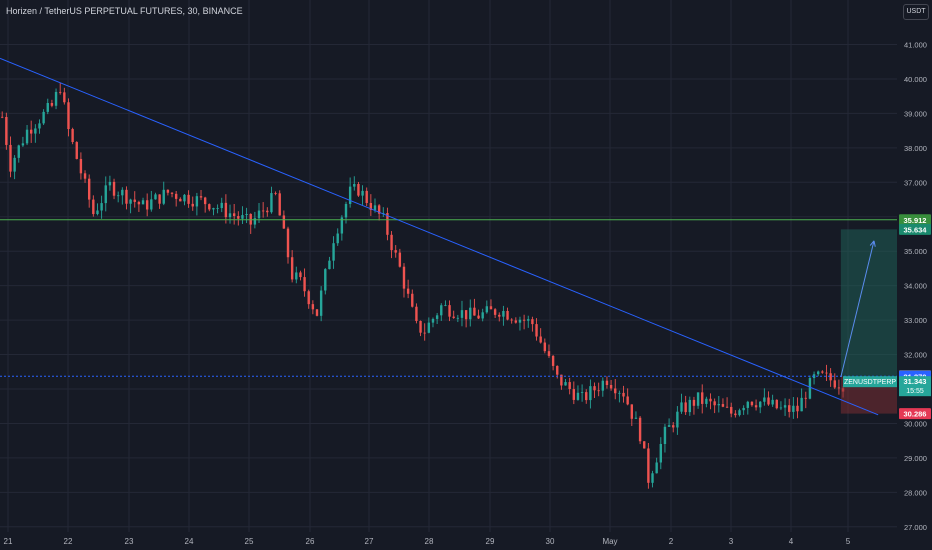  I want to click on price-tick-label: 27.000, so click(915, 527).